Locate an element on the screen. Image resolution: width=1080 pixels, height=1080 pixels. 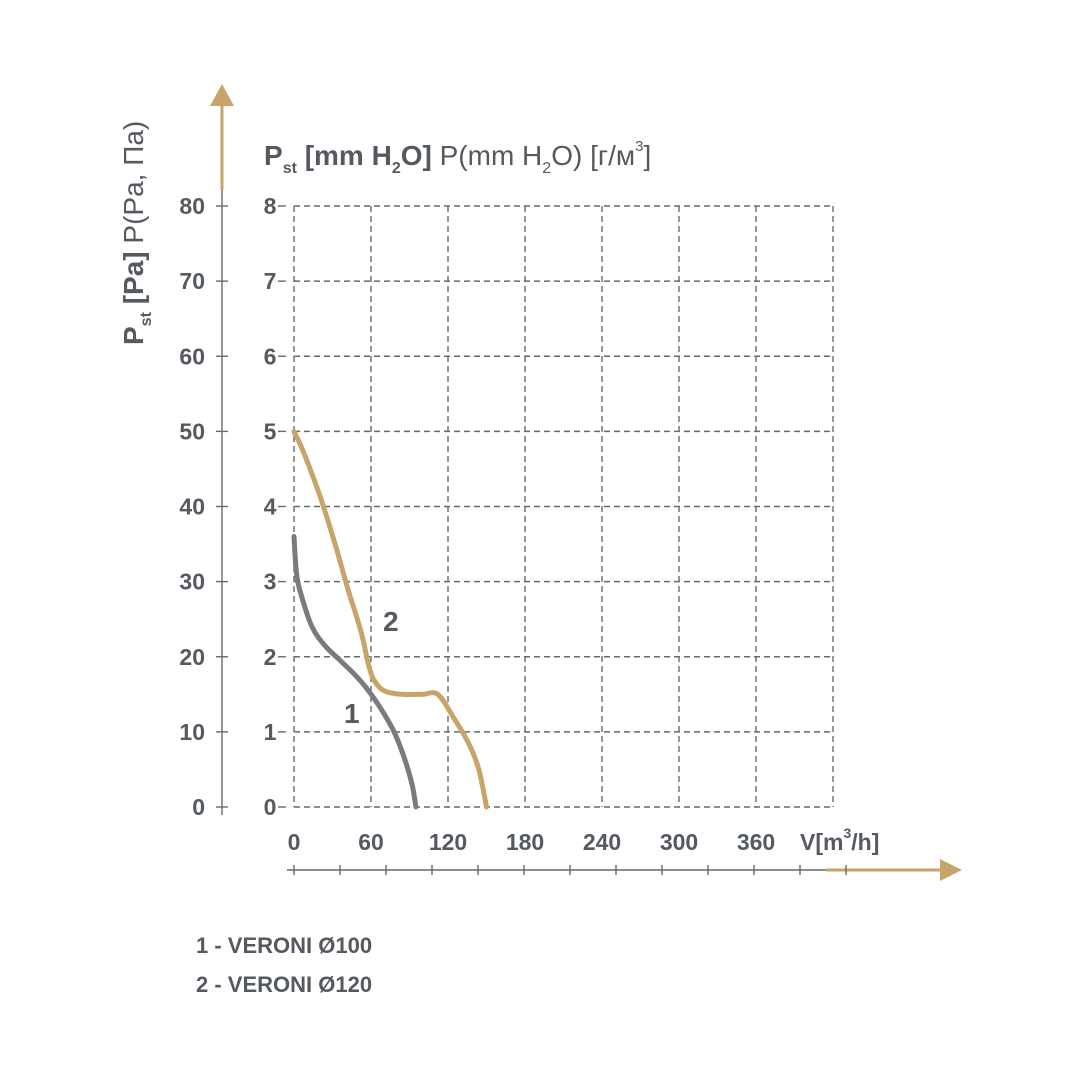
y2-tick-label: 1 is located at coordinates (270, 732).